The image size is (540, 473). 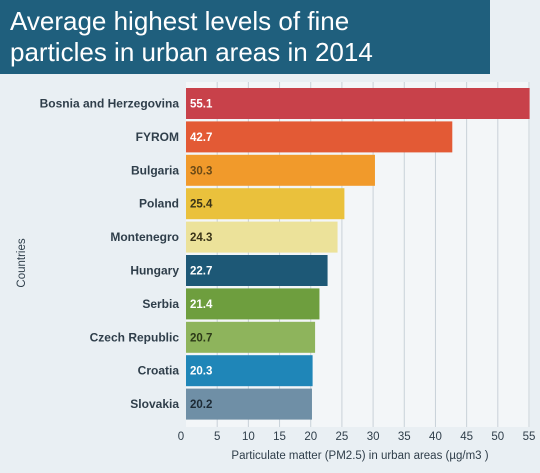 What do you see at coordinates (201, 105) in the screenshot?
I see `data-label: 55.1` at bounding box center [201, 105].